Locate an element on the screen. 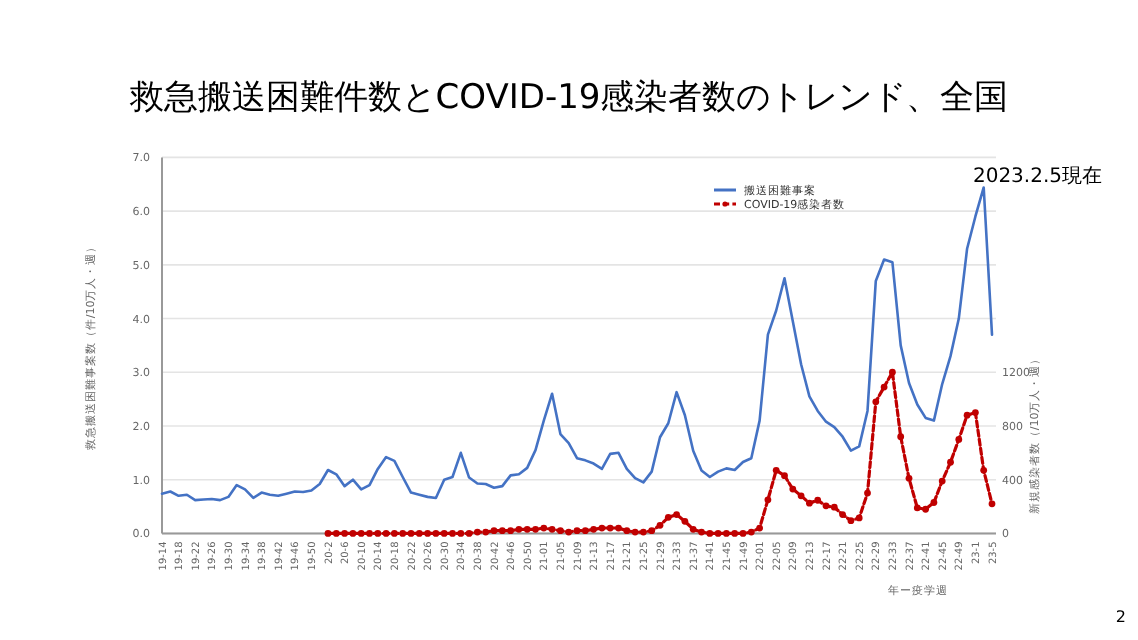 The width and height of the screenshot is (1138, 640). chart-title: 救急搬送困難件数とCOVID-19感染者数のトレンド、全国 is located at coordinates (568, 98).